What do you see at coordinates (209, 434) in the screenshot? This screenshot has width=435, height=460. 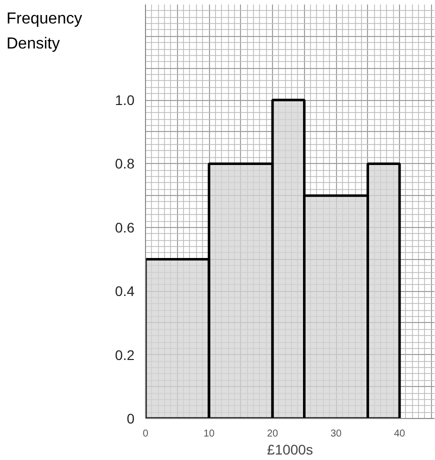 I see `x-tick-label: 10` at bounding box center [209, 434].